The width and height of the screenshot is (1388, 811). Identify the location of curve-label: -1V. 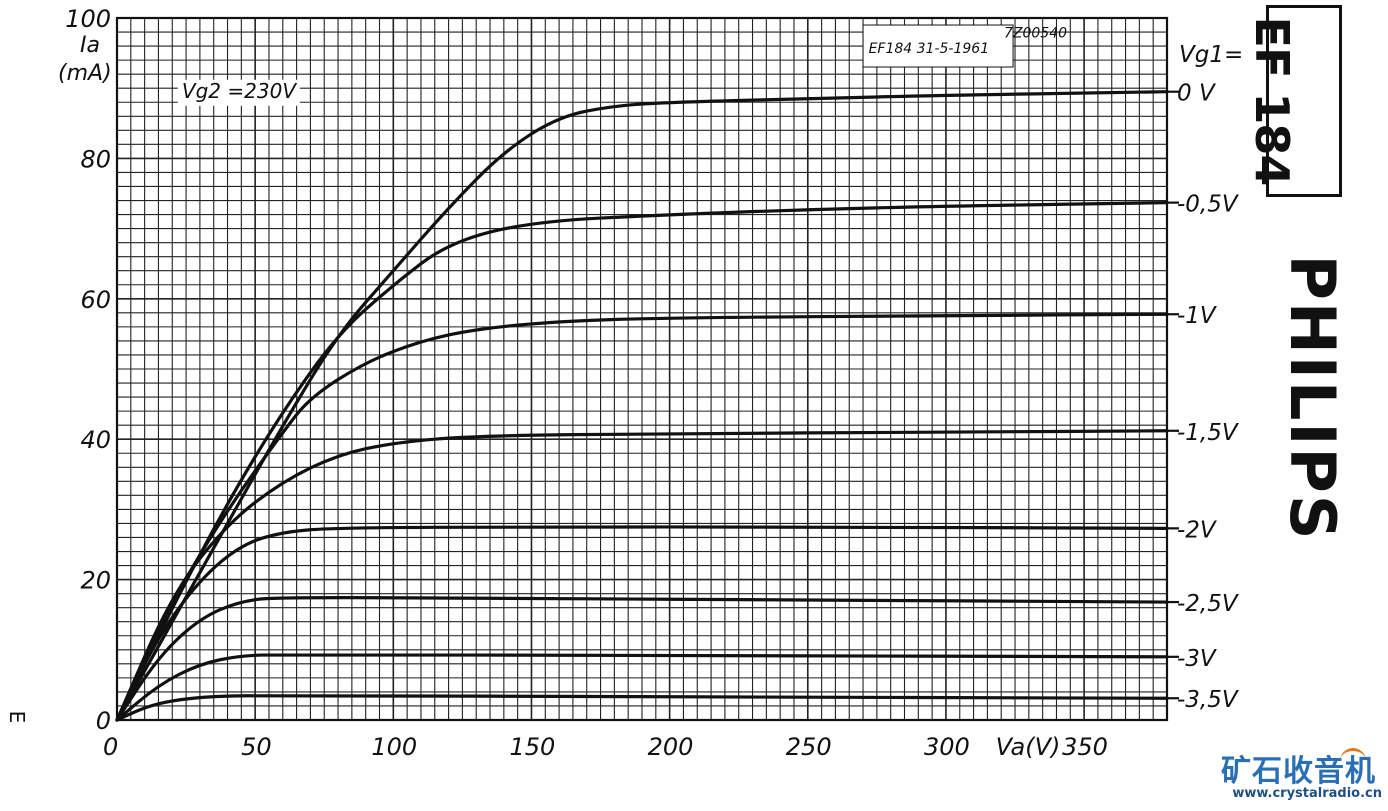
(1197, 316).